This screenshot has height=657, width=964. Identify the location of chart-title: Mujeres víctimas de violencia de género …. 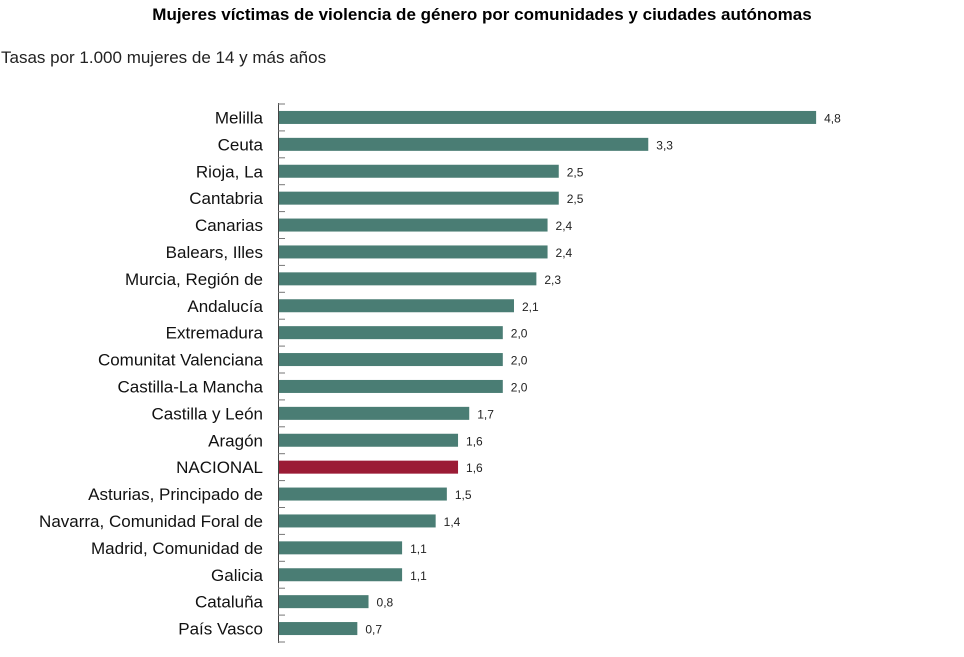
(482, 14).